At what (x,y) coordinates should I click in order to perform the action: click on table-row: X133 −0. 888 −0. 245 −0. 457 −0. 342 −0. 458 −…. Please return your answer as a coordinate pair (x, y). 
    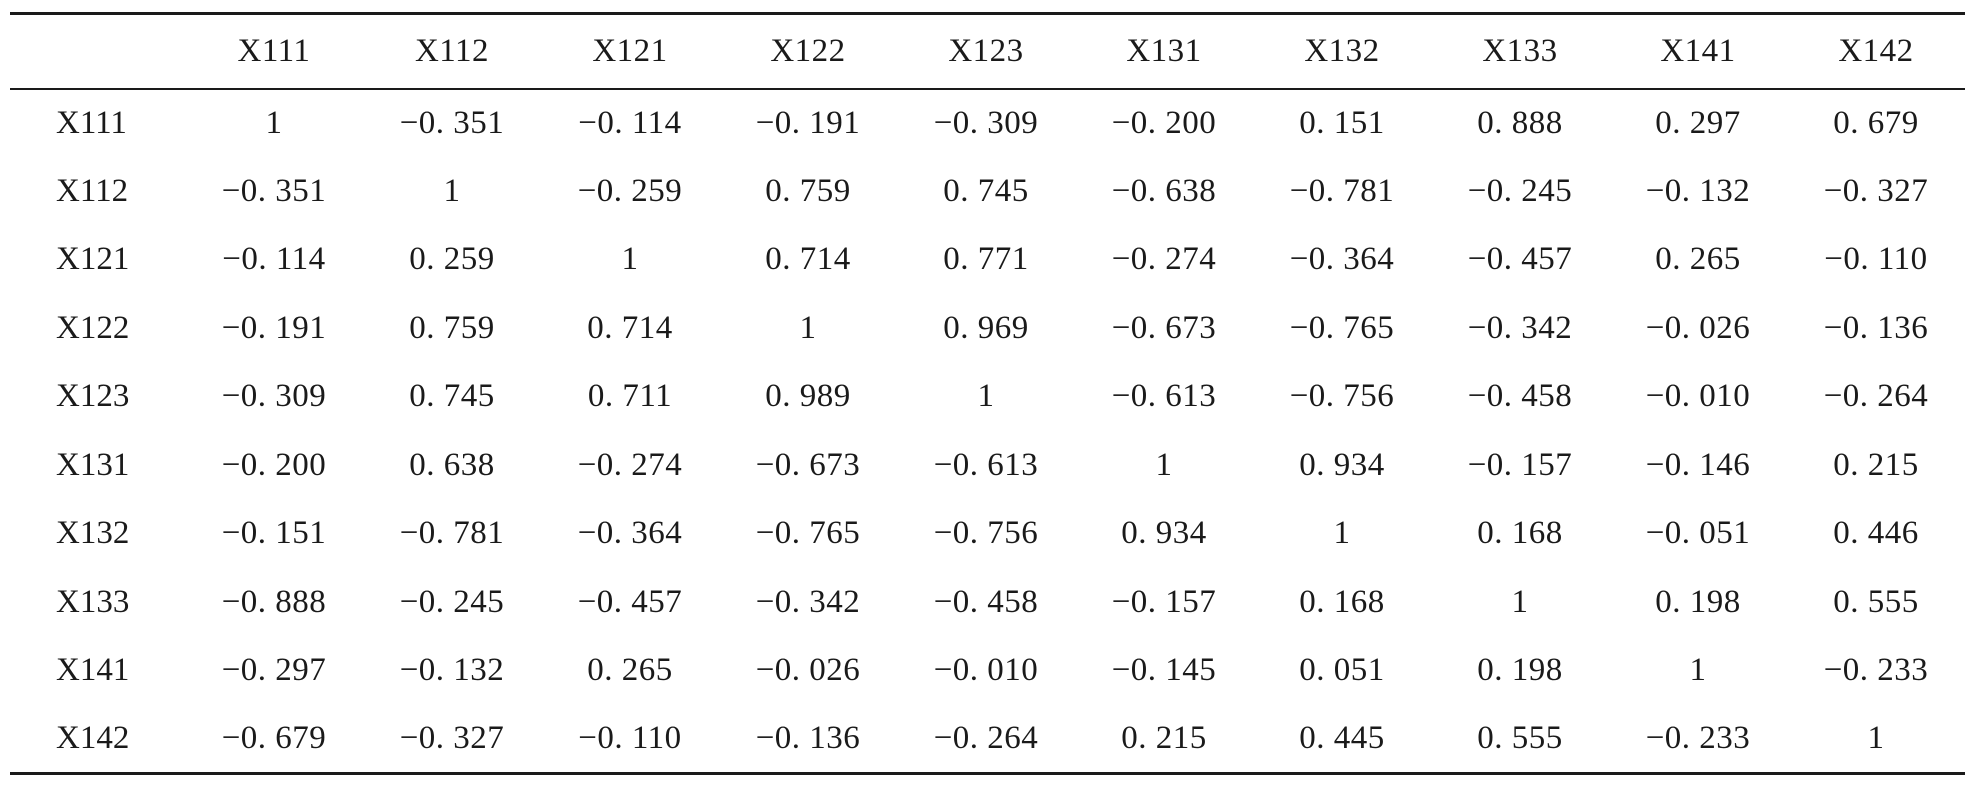
    Looking at the image, I should click on (987, 602).